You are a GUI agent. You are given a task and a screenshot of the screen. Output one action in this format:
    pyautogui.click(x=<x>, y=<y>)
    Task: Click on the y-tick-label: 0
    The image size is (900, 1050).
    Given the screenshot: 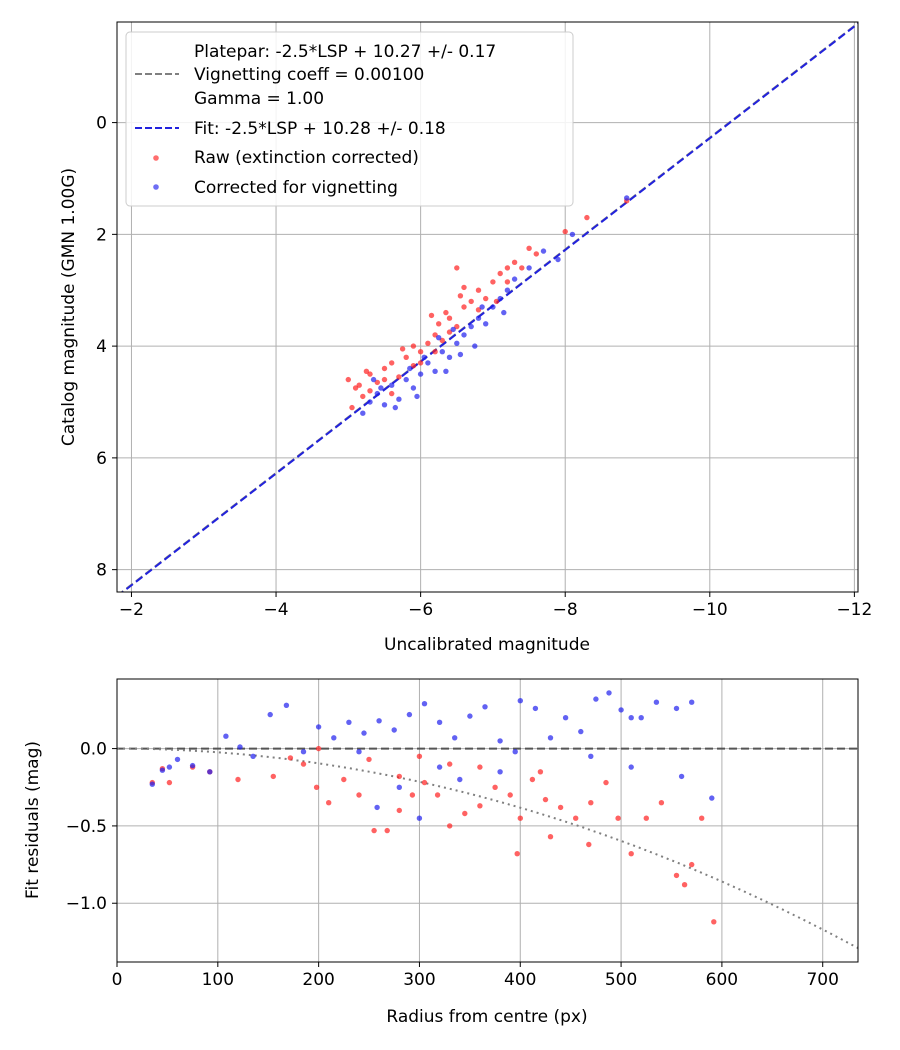 What is the action you would take?
    pyautogui.click(x=101, y=124)
    